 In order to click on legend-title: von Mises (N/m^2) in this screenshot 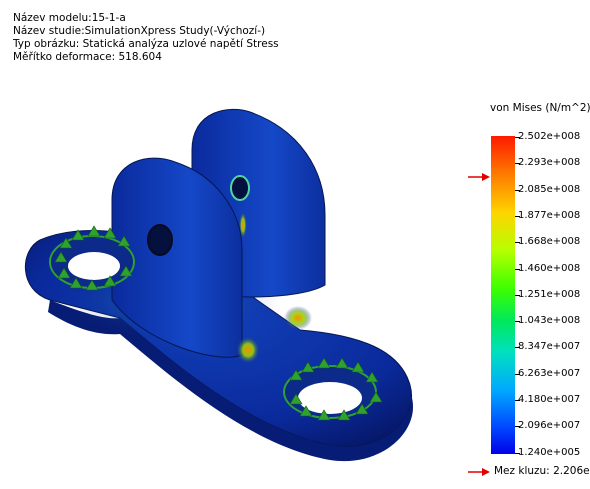, I will do `click(540, 108)`.